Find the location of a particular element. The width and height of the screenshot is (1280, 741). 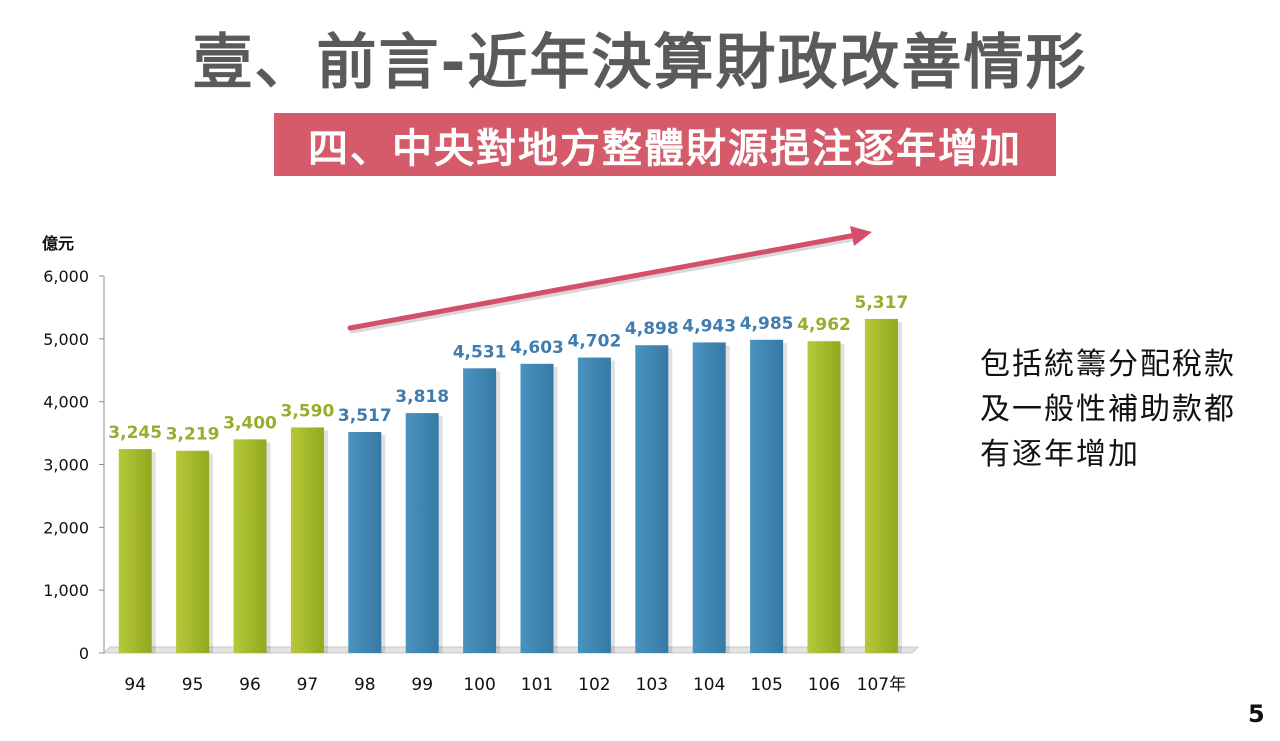

plot-floor is located at coordinates (511, 650).